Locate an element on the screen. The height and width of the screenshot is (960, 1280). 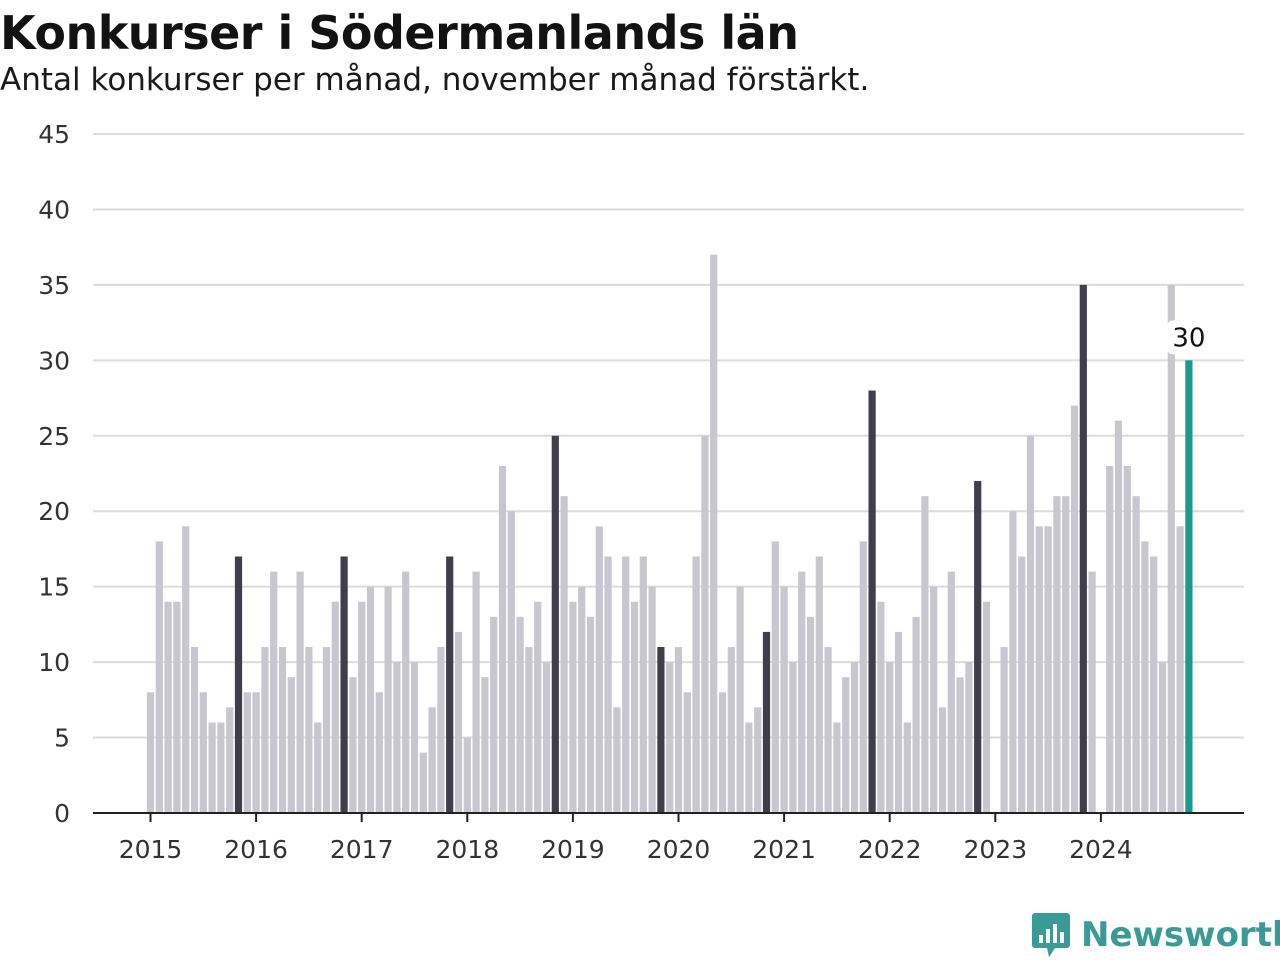
y-tick-label: 30 is located at coordinates (54, 360).